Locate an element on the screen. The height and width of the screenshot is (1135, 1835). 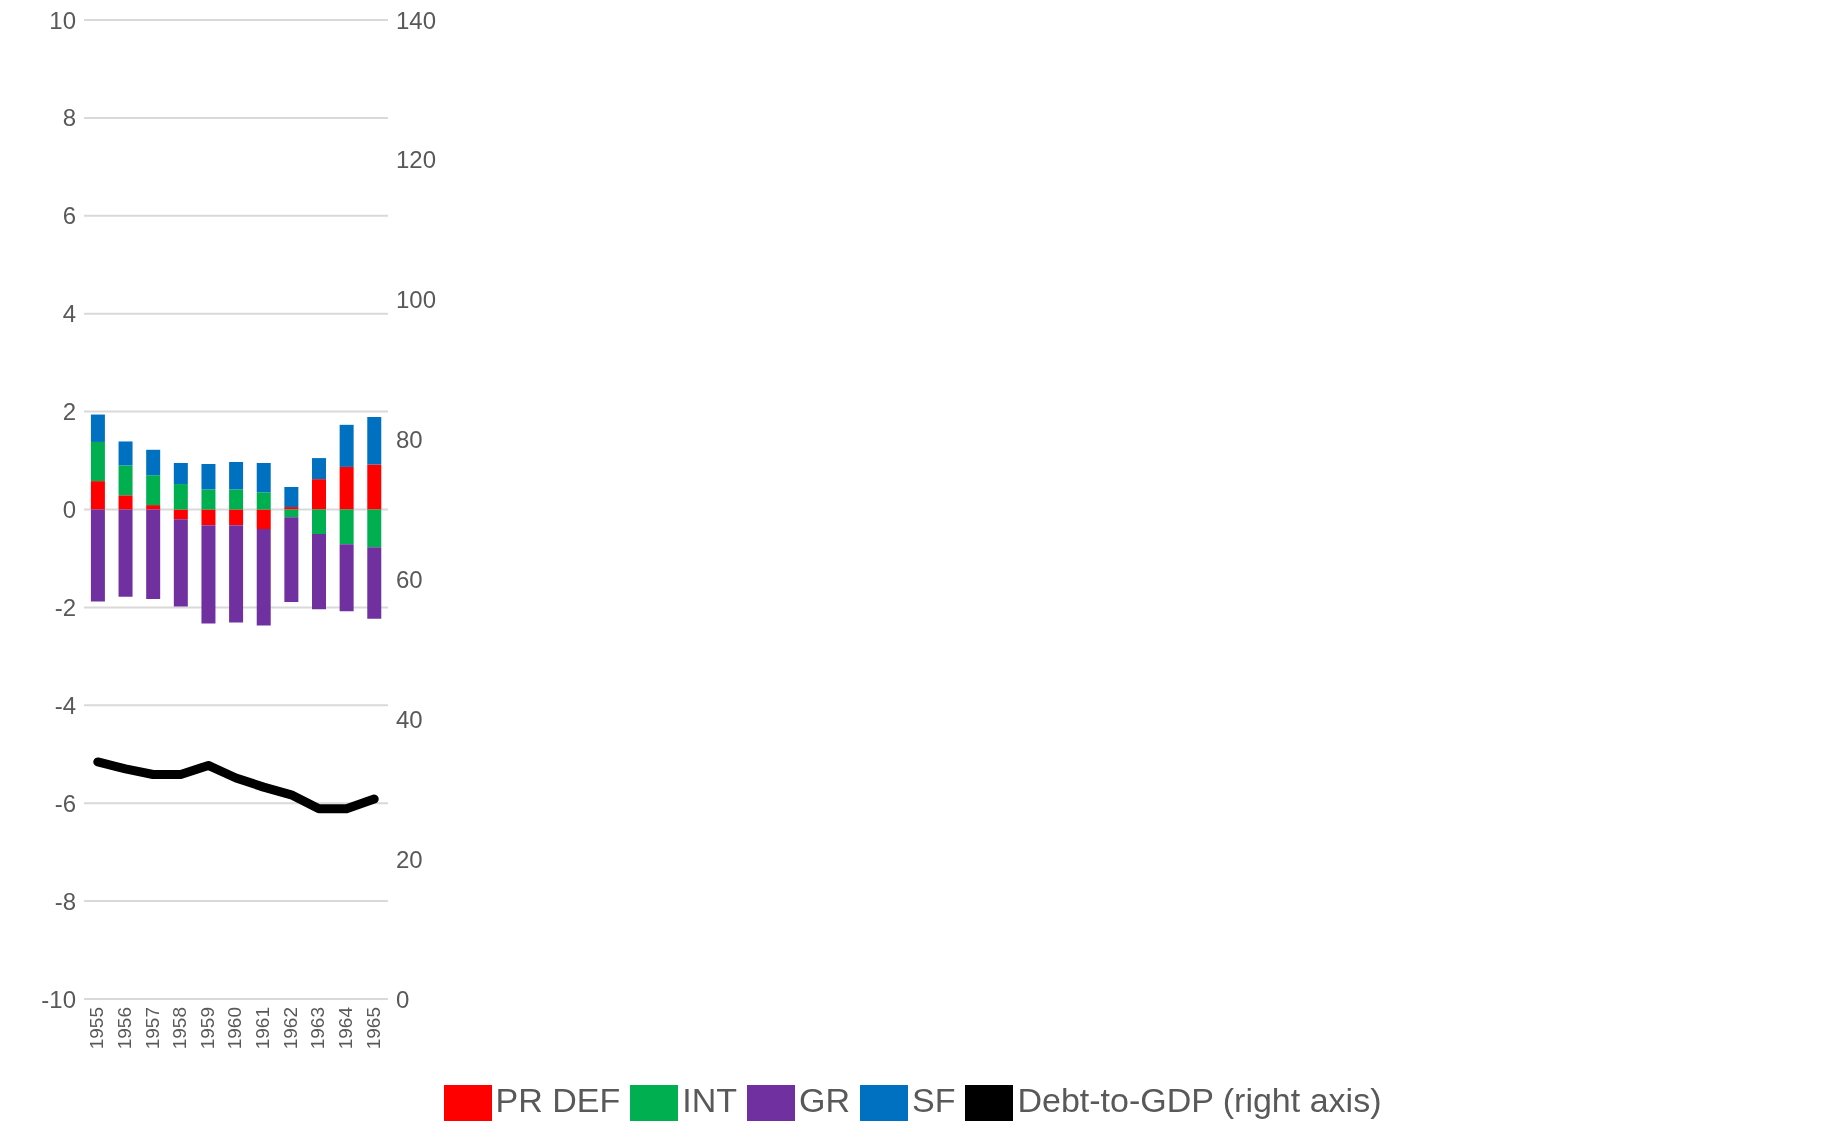
y-tick-label: -8 is located at coordinates (65, 901).